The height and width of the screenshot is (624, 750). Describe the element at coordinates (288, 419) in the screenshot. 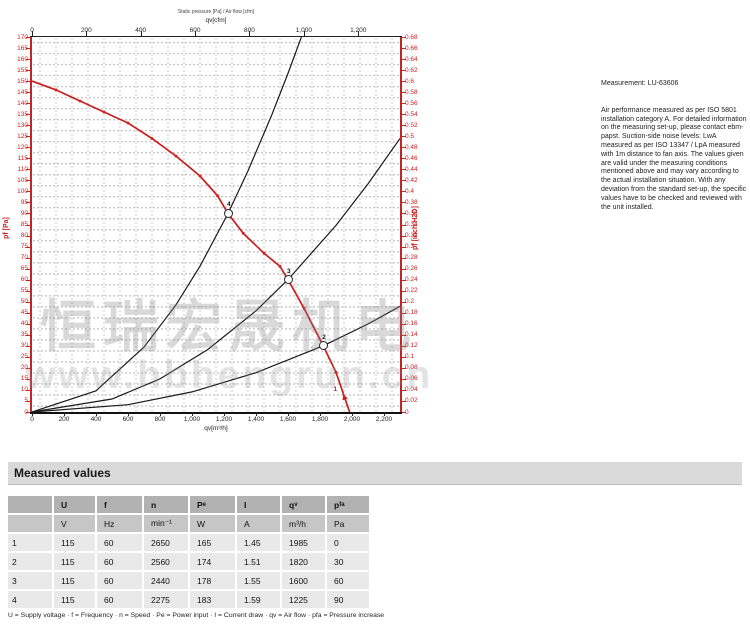

I see `x-bottom-tick-label: 1,600` at that location.